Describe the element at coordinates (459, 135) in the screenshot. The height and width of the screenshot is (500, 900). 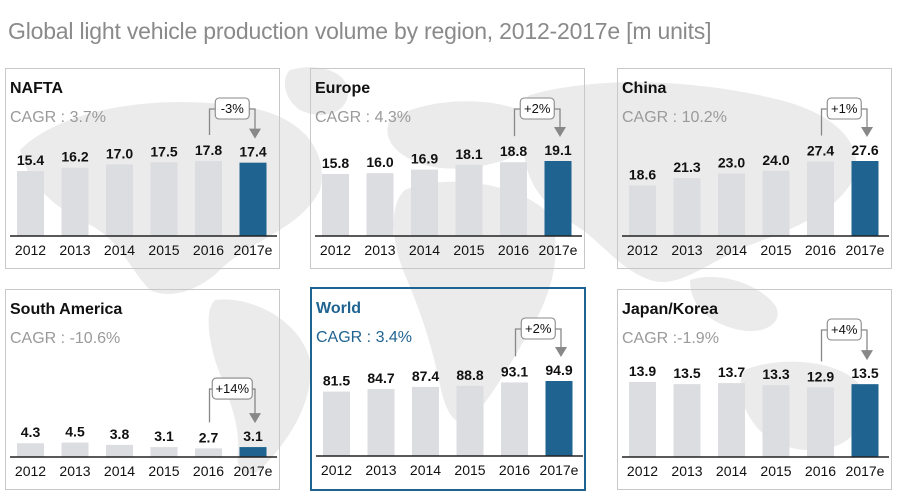
I see `map-europe` at that location.